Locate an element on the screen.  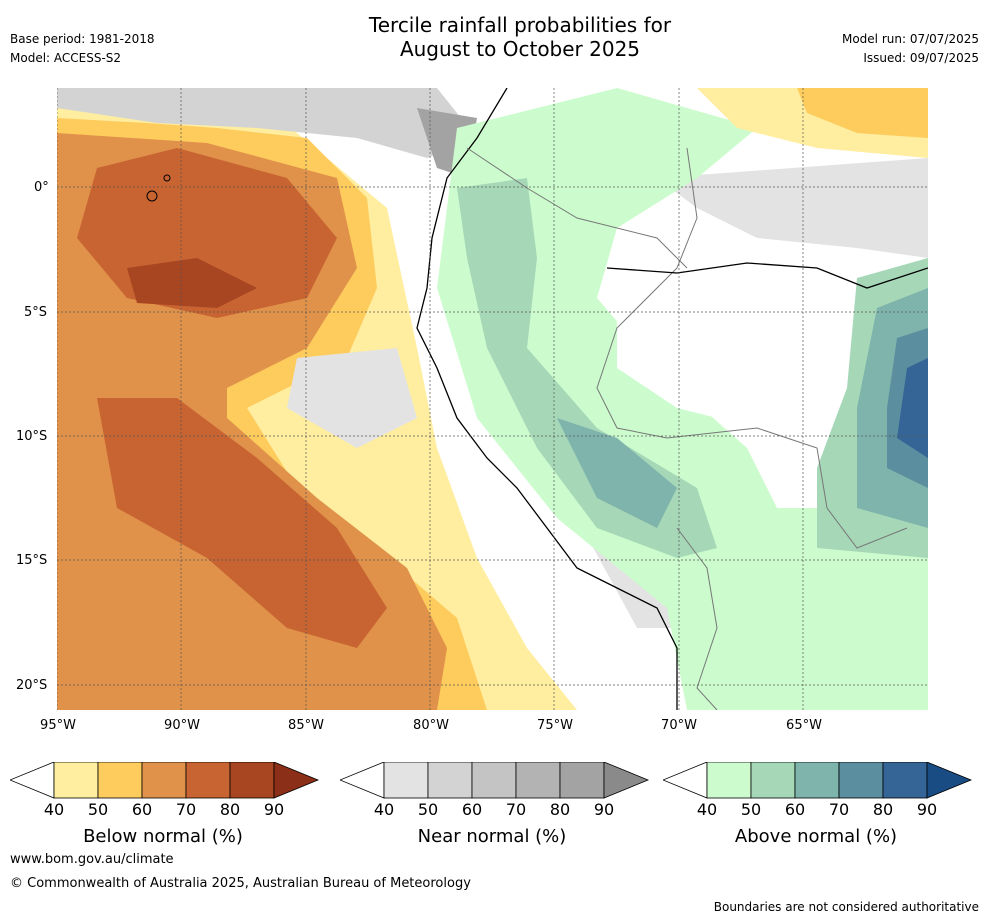
lon-label-80w: 80°W is located at coordinates (431, 725).